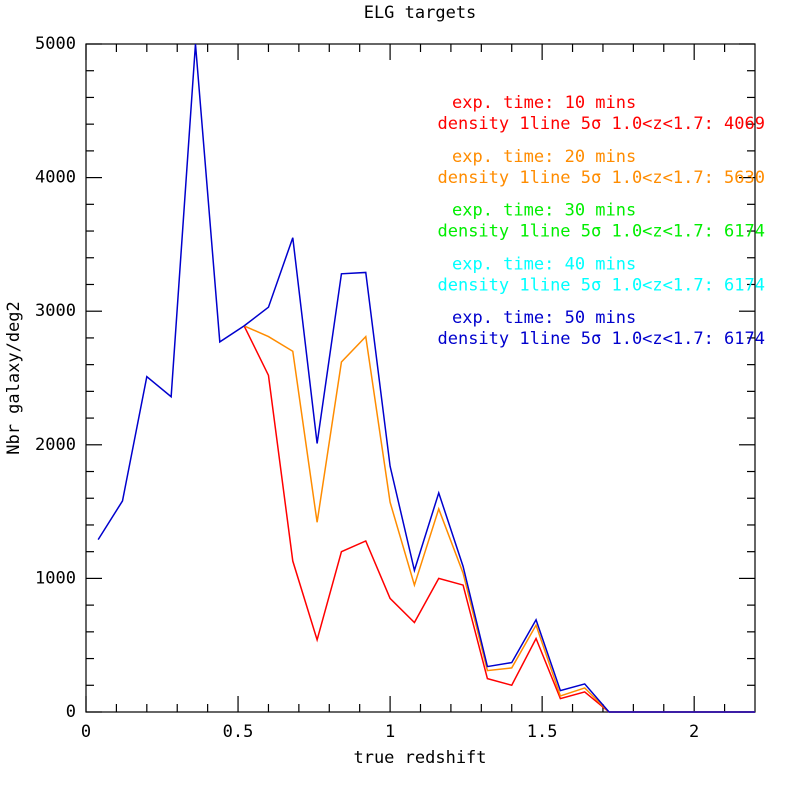 The height and width of the screenshot is (797, 797). What do you see at coordinates (14, 378) in the screenshot?
I see `y-axis-label: Nbr galaxy/deg2` at bounding box center [14, 378].